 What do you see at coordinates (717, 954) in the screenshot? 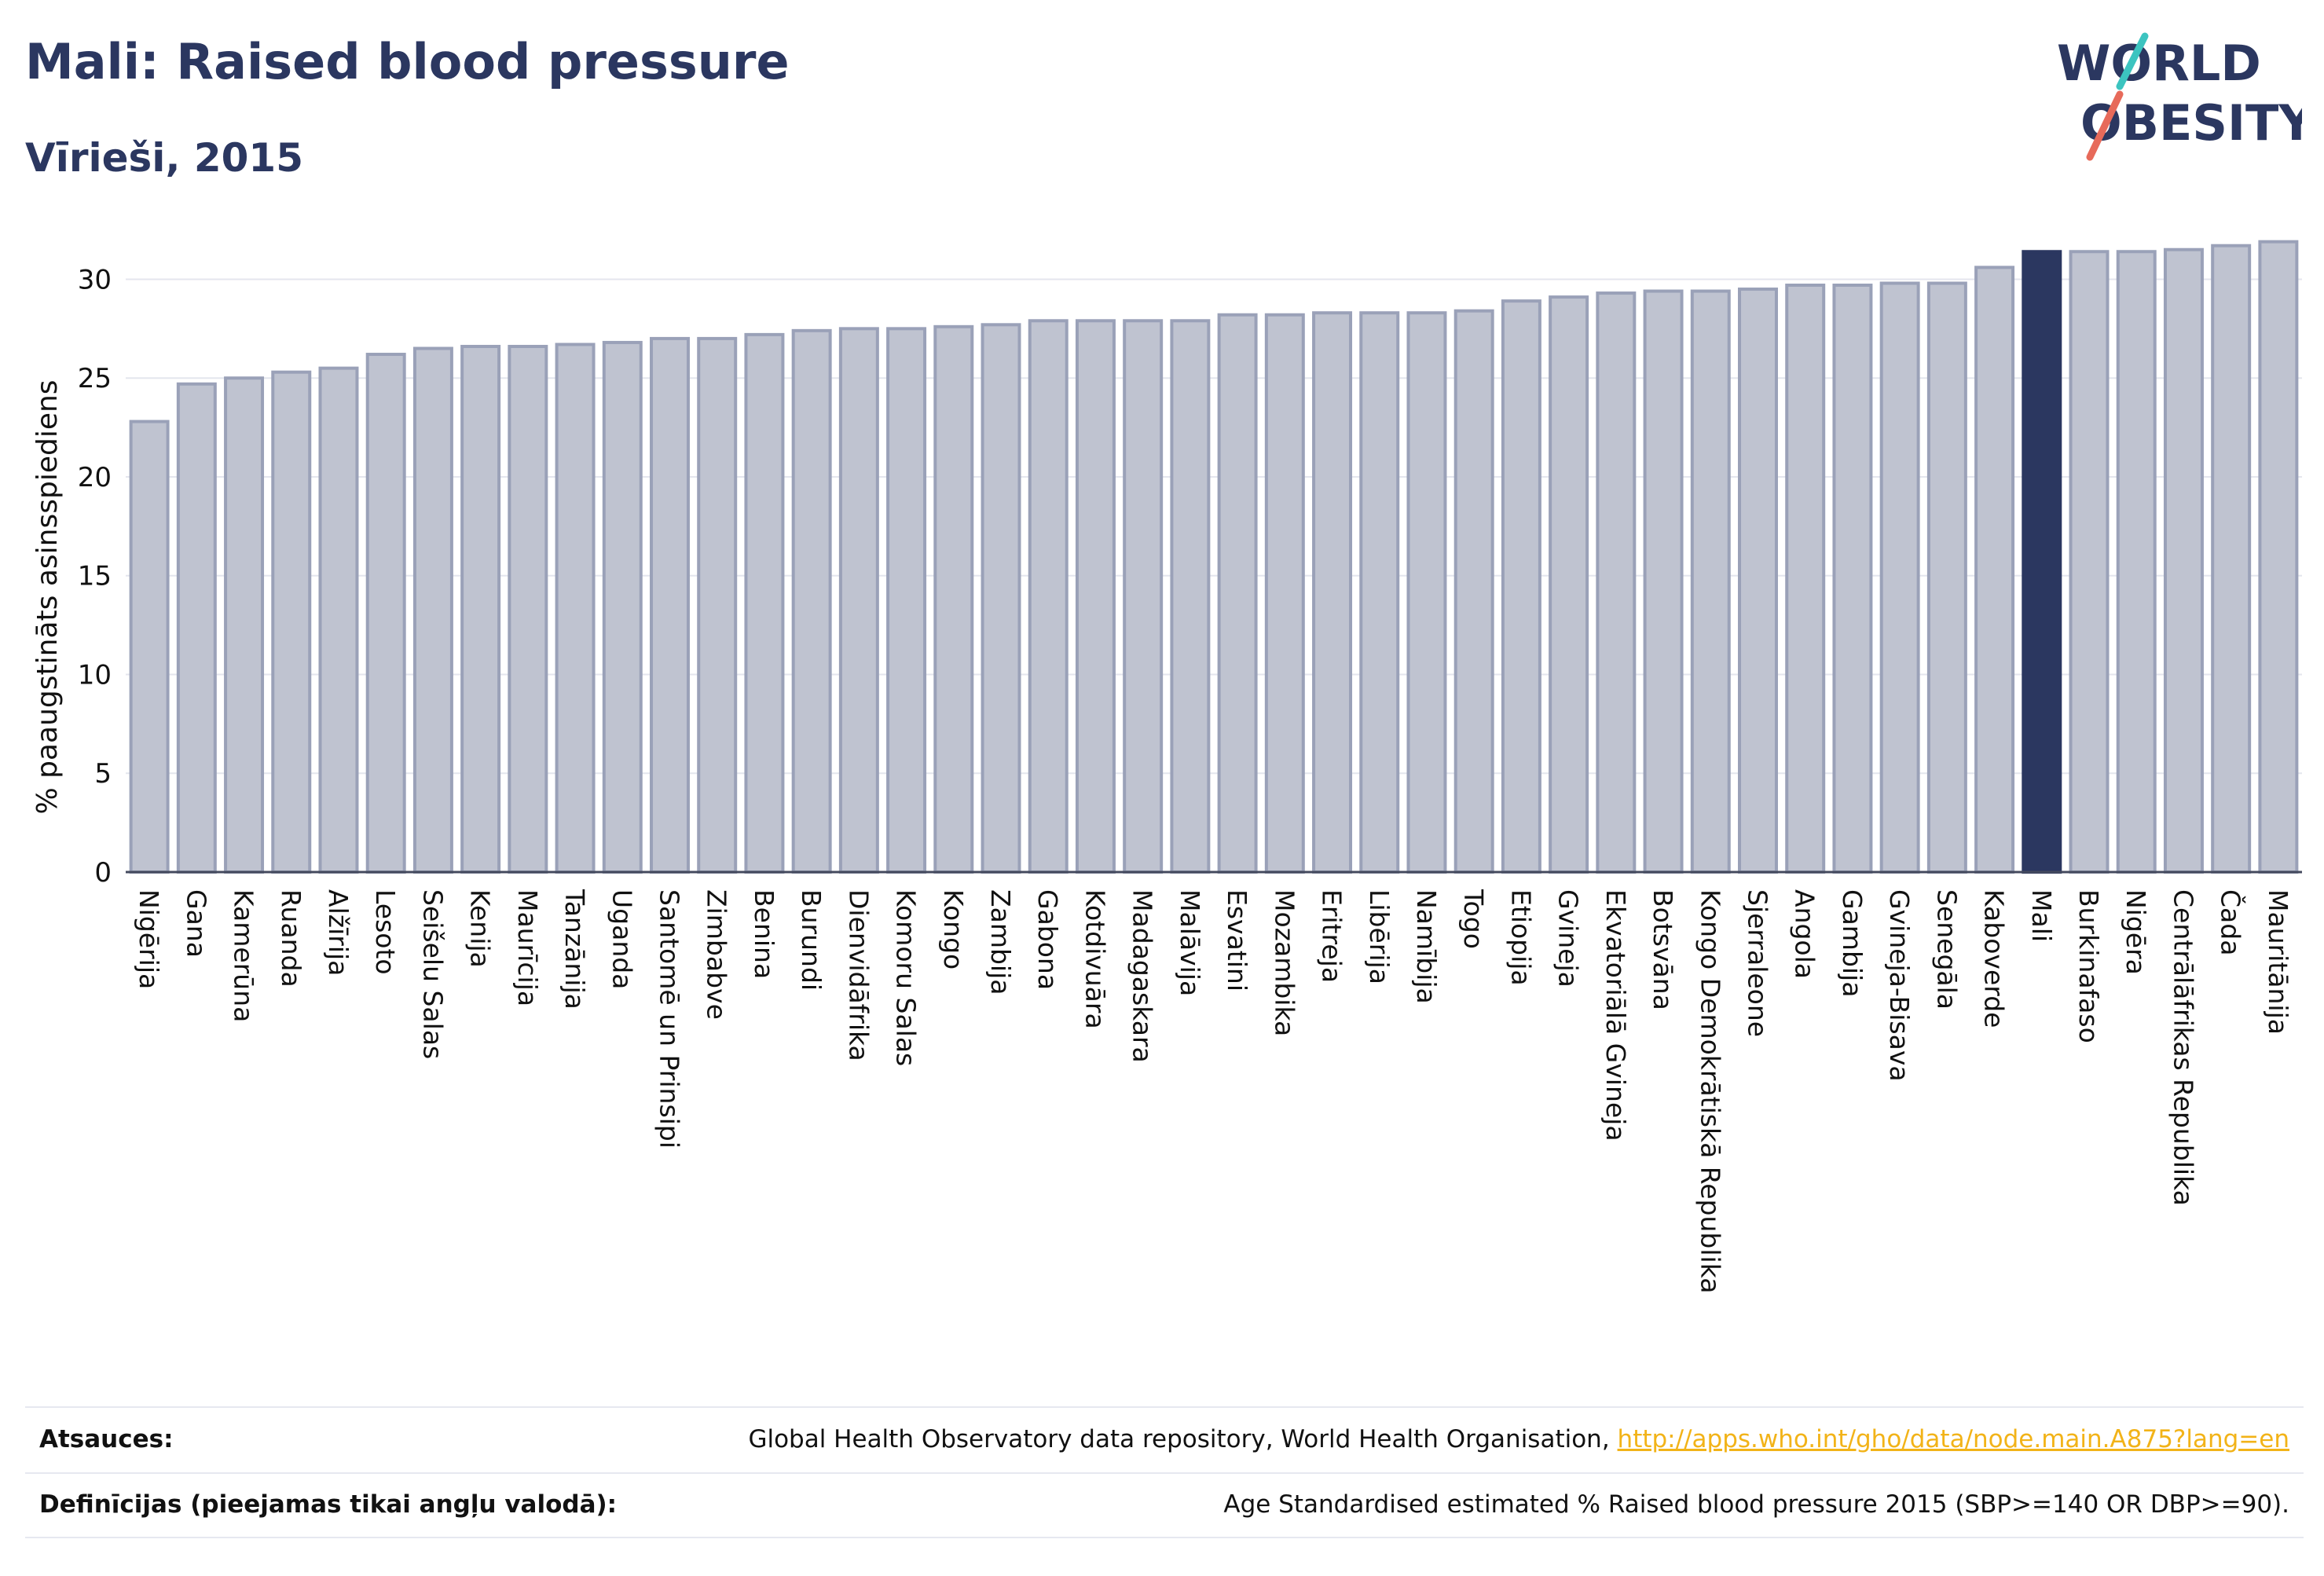
I see `x-tick-label: Zimbabve` at bounding box center [717, 954].